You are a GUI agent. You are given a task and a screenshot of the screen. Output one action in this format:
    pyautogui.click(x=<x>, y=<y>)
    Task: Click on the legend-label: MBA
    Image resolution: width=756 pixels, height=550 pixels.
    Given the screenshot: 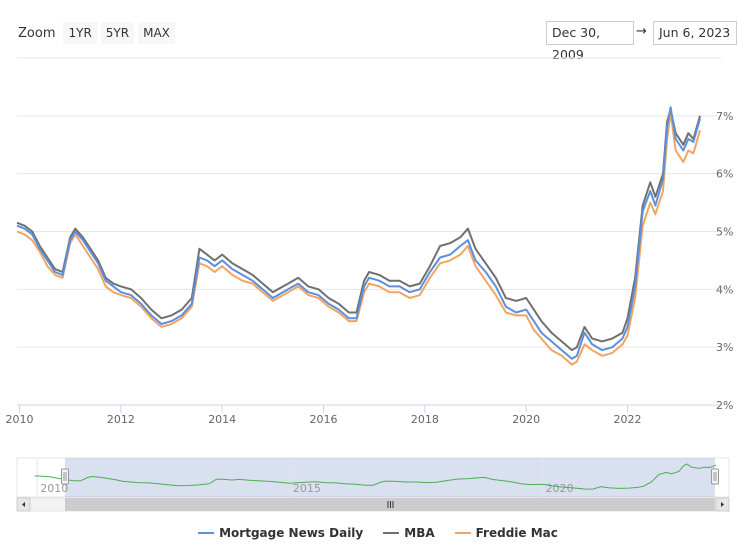 What is the action you would take?
    pyautogui.click(x=419, y=533)
    